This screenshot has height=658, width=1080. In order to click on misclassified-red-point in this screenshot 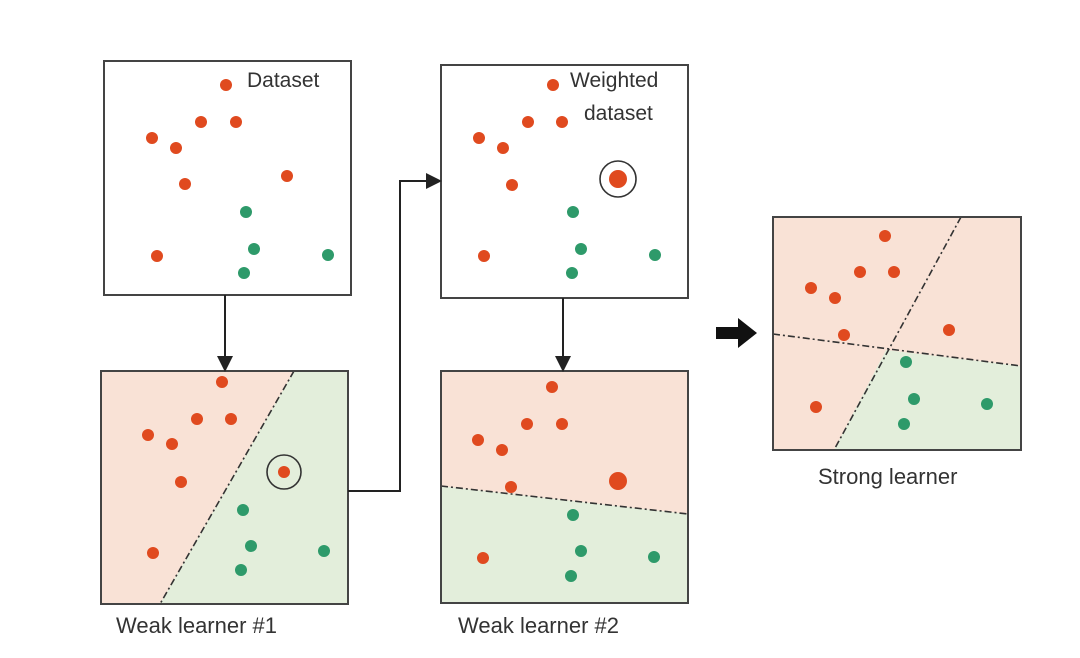, I will do `click(284, 472)`.